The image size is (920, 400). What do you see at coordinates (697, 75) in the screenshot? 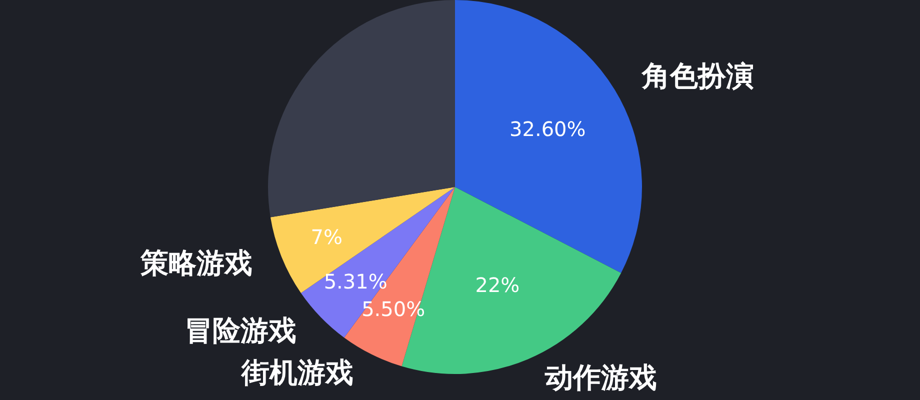
I see `slice-label: 角色扮演` at bounding box center [697, 75].